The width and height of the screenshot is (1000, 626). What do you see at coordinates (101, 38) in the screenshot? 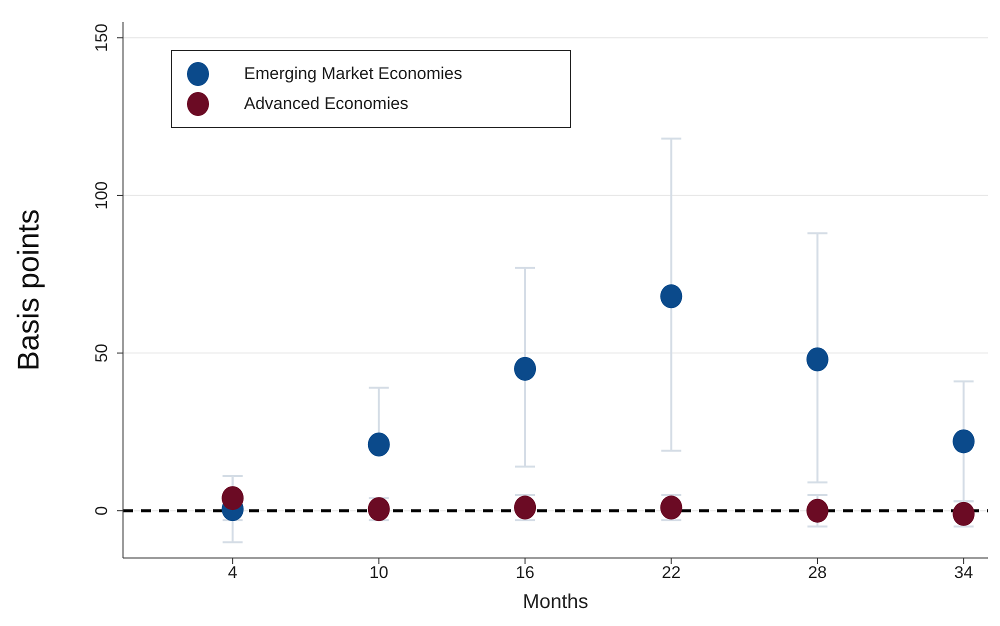
I see `y-tick-label: 150` at bounding box center [101, 38].